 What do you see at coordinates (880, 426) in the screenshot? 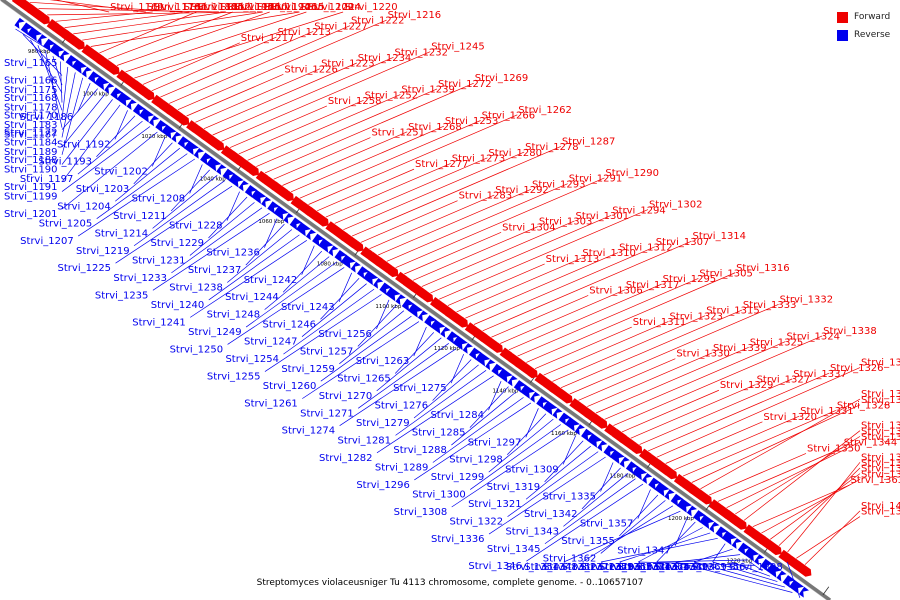
I see `forward-gene-label: Strvi_1368` at bounding box center [880, 426].